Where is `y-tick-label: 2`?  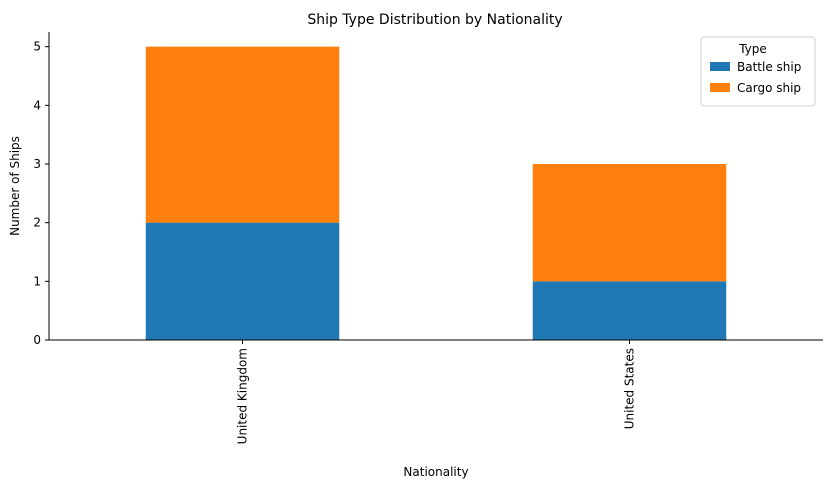
y-tick-label: 2 is located at coordinates (37, 223).